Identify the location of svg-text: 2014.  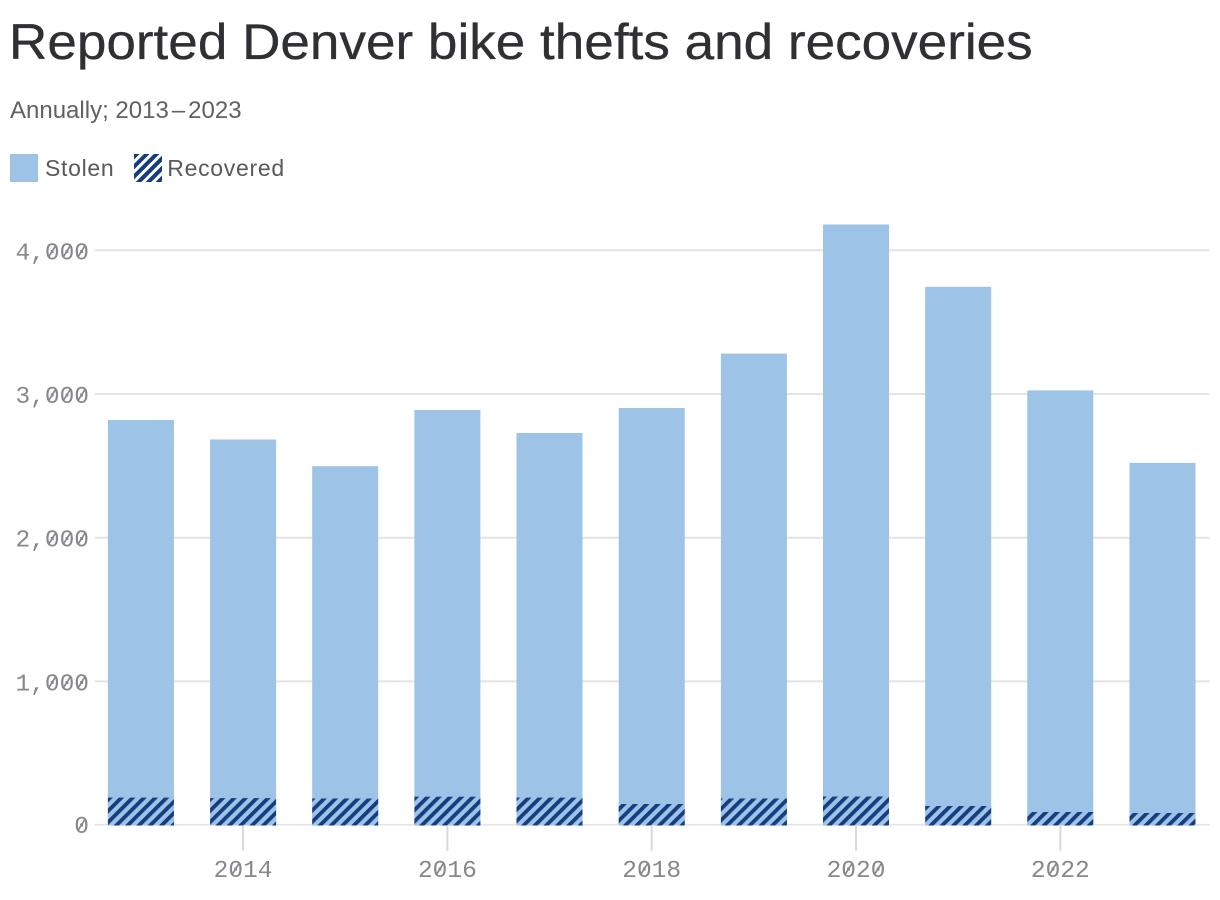
(243, 871).